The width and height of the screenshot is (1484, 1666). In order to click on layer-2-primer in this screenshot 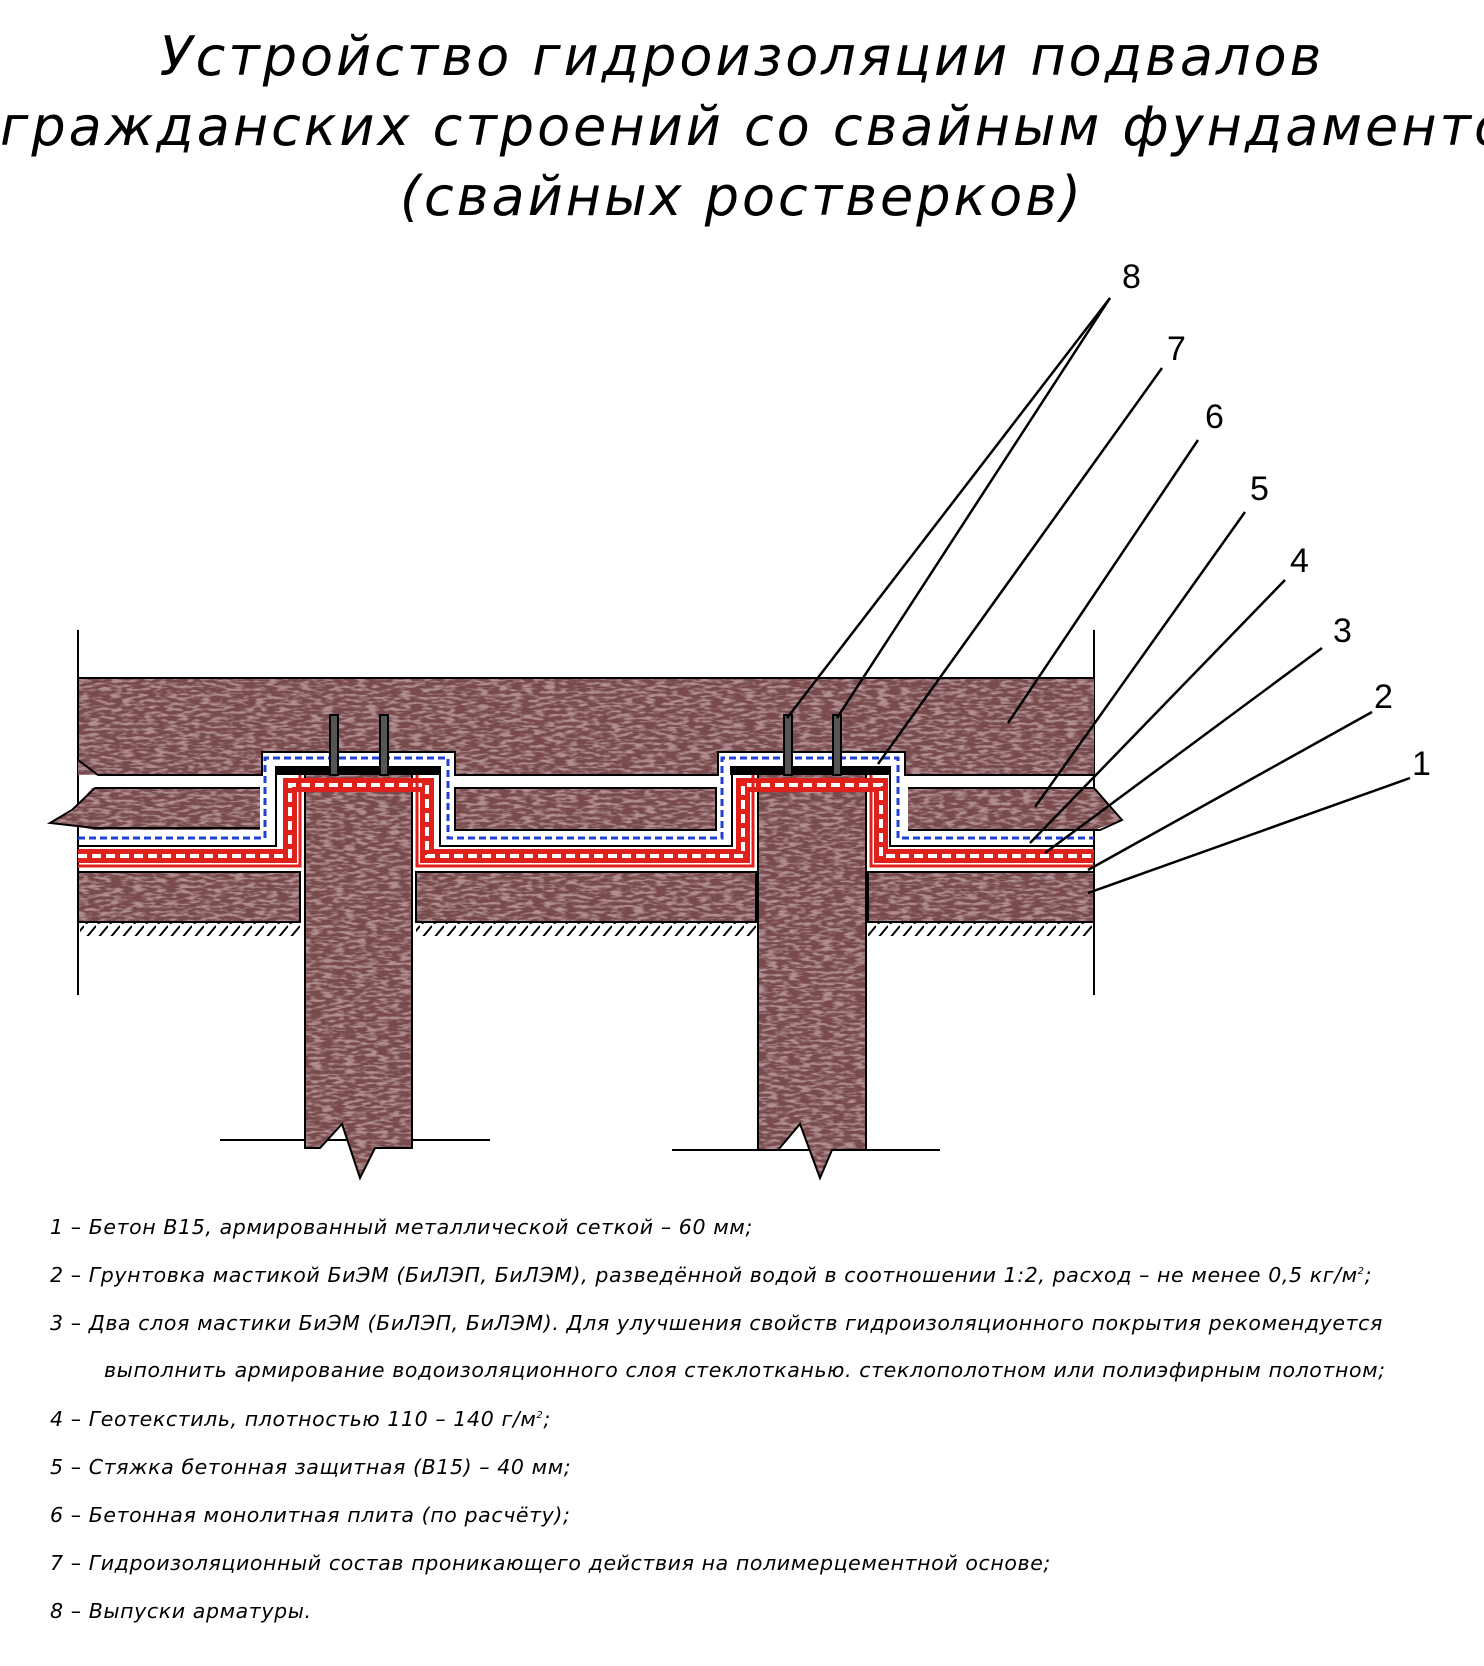, I will do `click(586, 821)`.